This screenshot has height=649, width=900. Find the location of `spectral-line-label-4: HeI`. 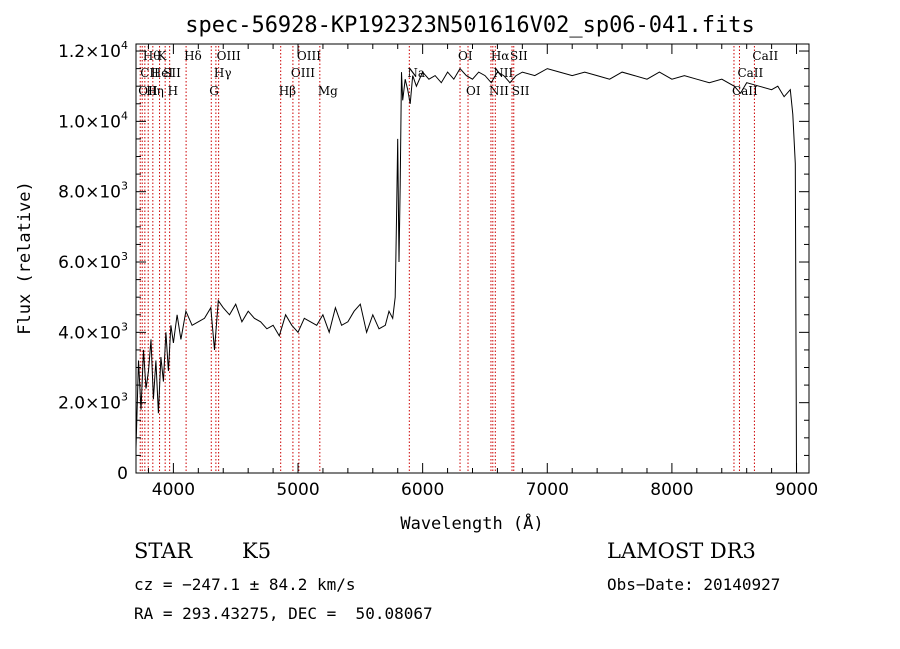

spectral-line-label-4: HeI is located at coordinates (162, 73).